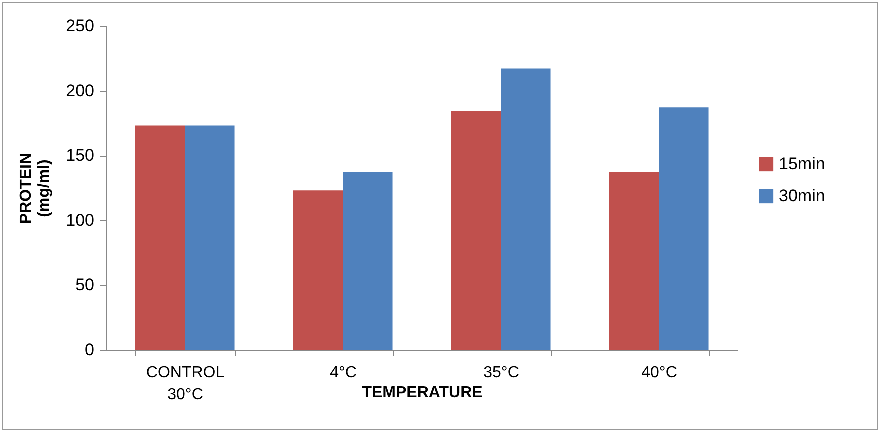 The width and height of the screenshot is (882, 434). Describe the element at coordinates (660, 373) in the screenshot. I see `x-tick-label: 40°C` at that location.